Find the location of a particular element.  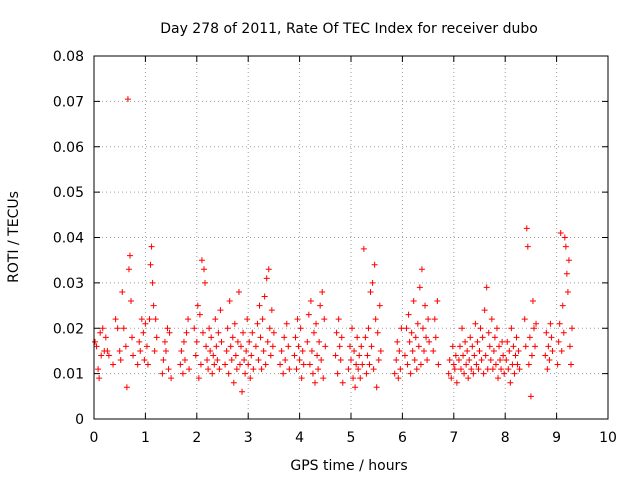

y-tick-label: 0.05 is located at coordinates (68, 193).